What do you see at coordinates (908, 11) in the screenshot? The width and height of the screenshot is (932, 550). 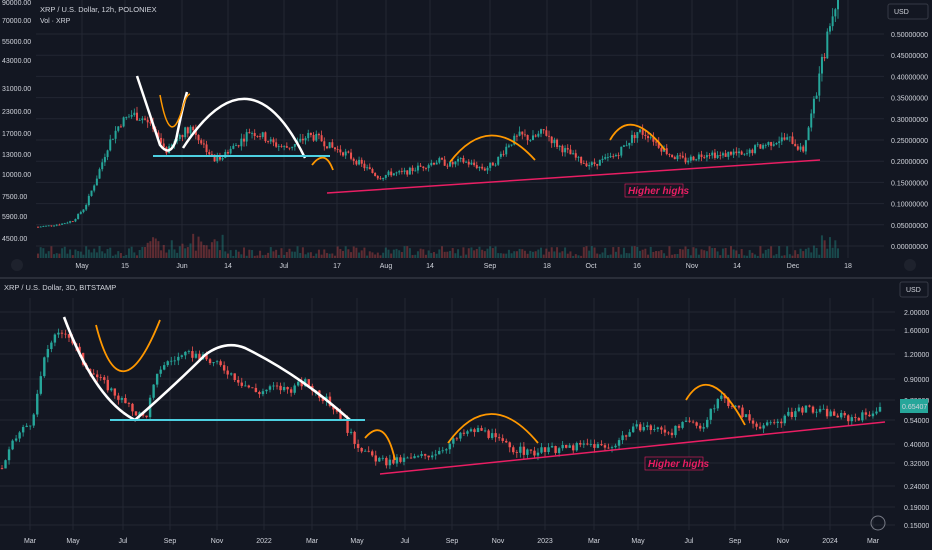 I see `top-currency-box` at bounding box center [908, 11].